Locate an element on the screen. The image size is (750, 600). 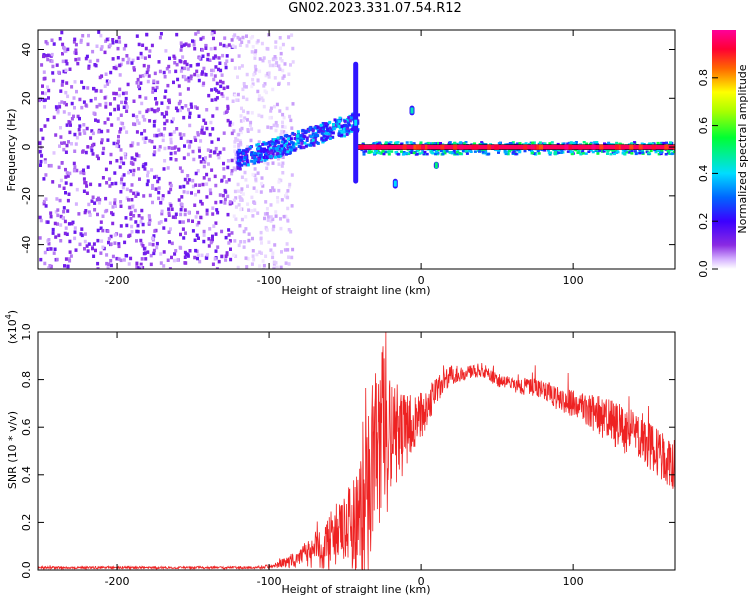
x-tick-label: -100 is located at coordinates (269, 581).